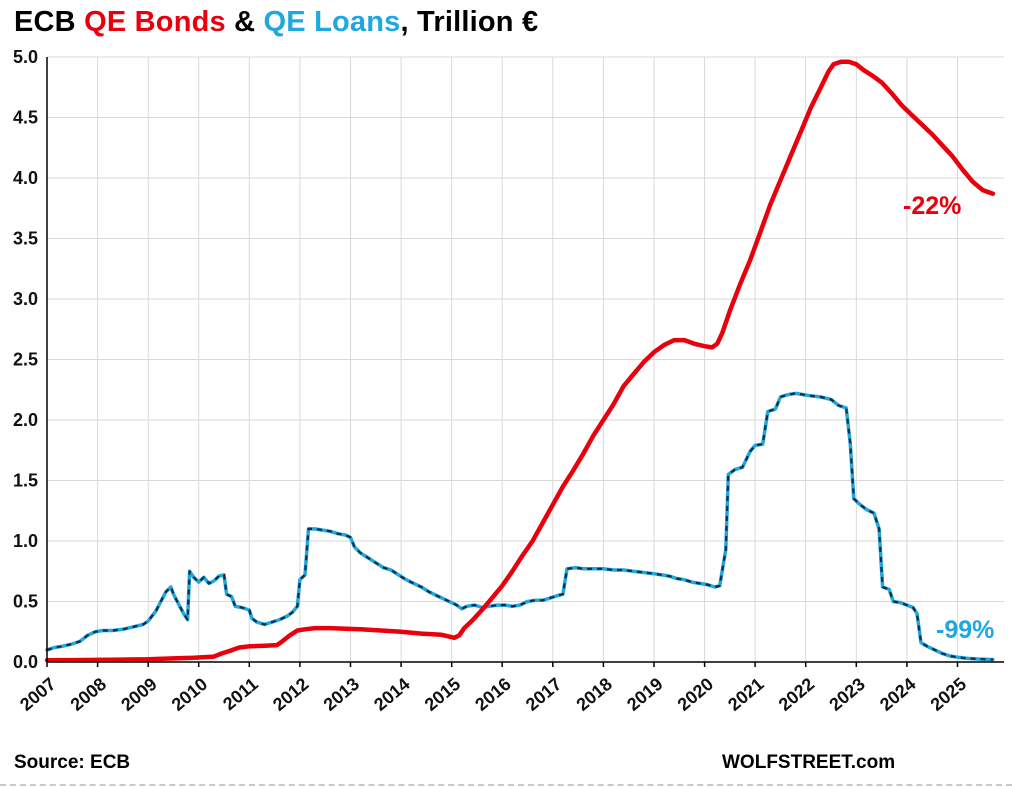  What do you see at coordinates (244, 22) in the screenshot?
I see `title-ampersand: &` at bounding box center [244, 22].